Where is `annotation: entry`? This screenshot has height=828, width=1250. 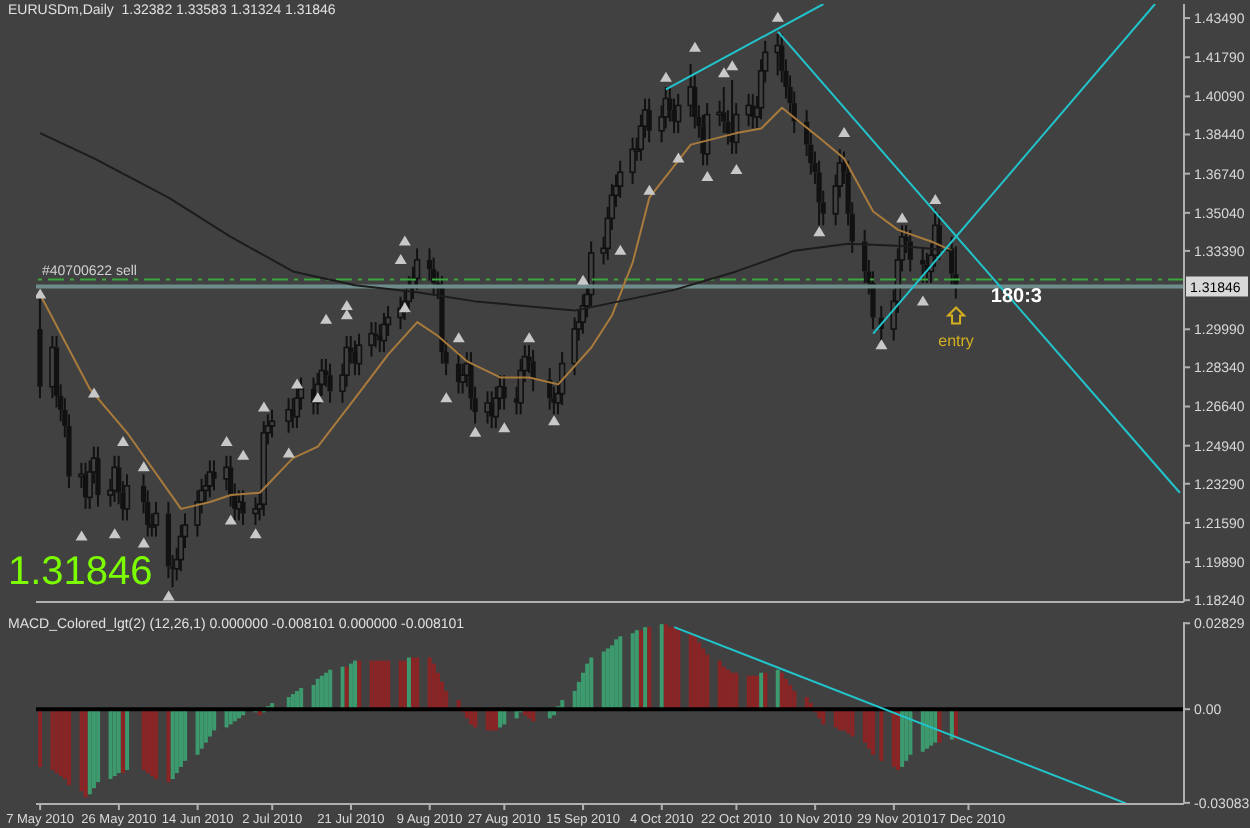
annotation: entry is located at coordinates (956, 340).